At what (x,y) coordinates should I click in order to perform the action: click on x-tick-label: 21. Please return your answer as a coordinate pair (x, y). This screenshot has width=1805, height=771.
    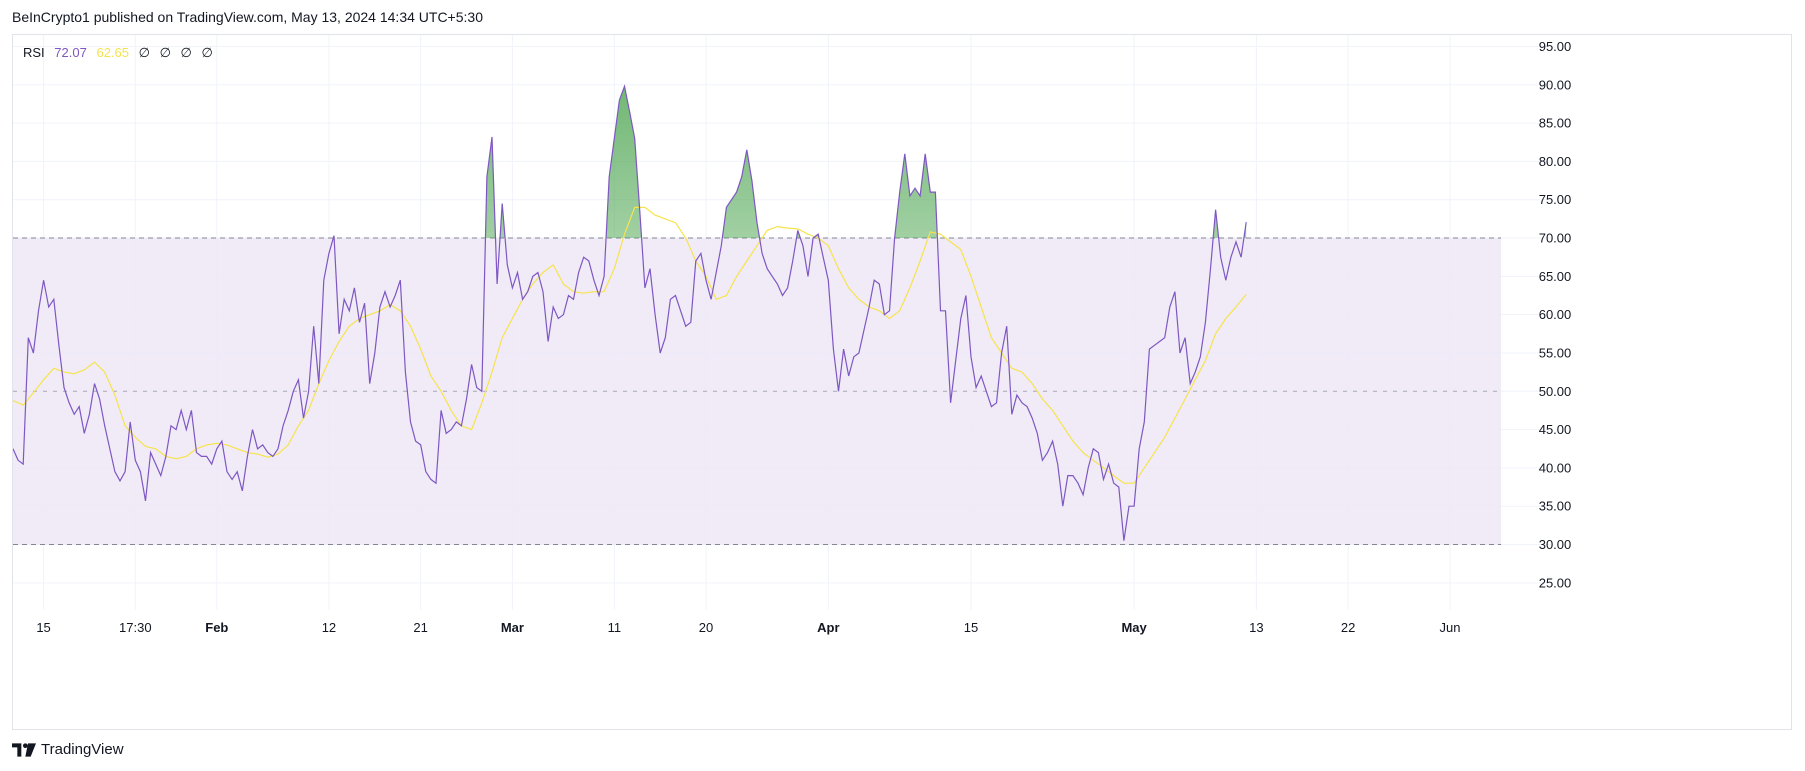
    Looking at the image, I should click on (420, 627).